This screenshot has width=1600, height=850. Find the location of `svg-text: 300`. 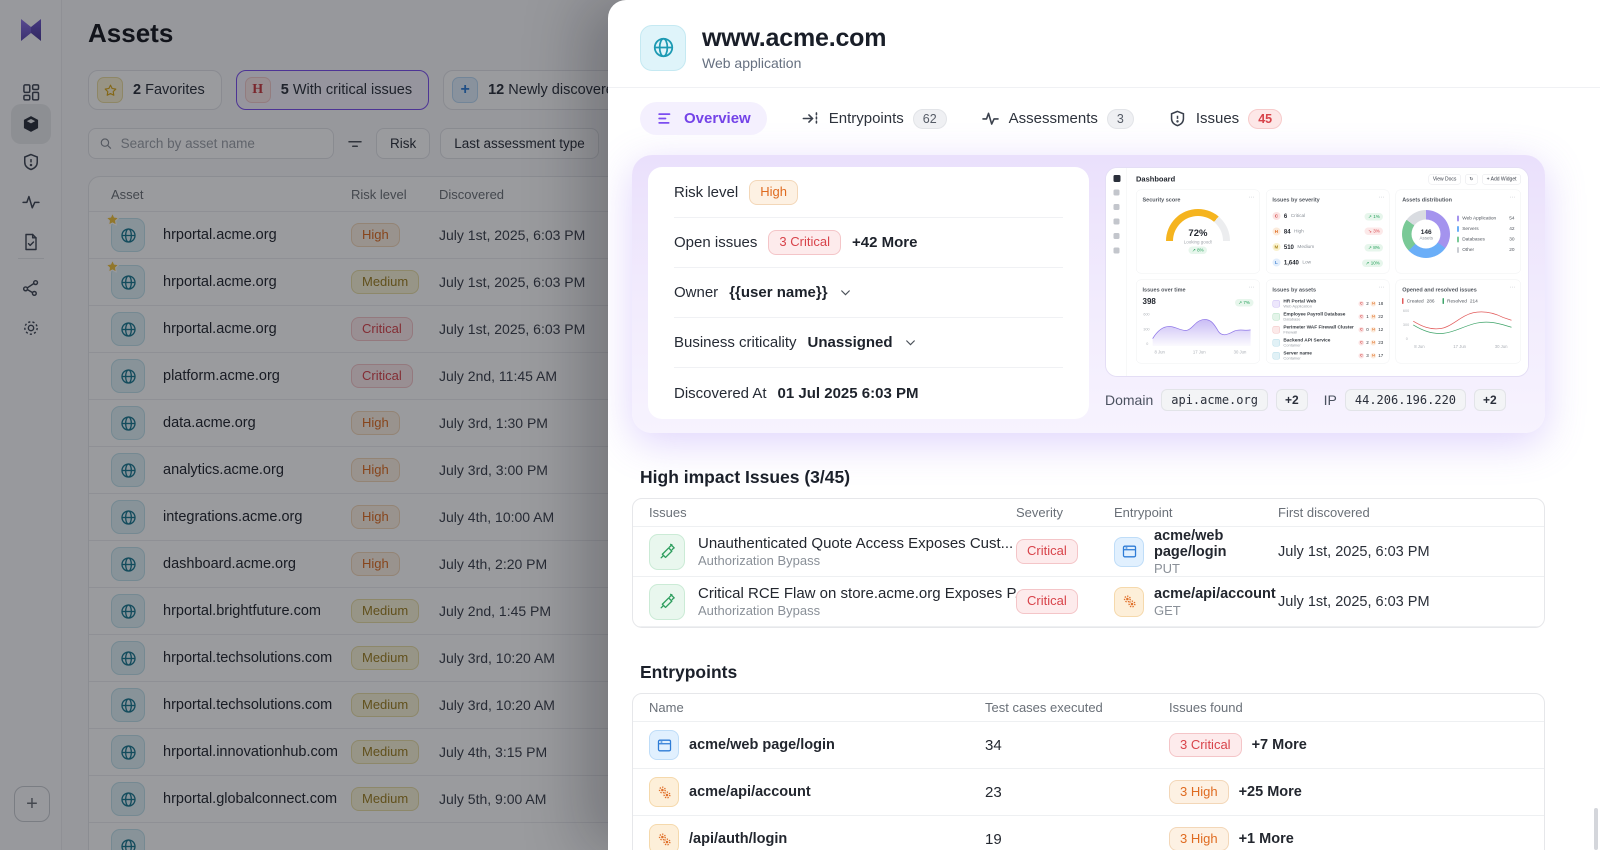

svg-text: 300 is located at coordinates (1406, 325).